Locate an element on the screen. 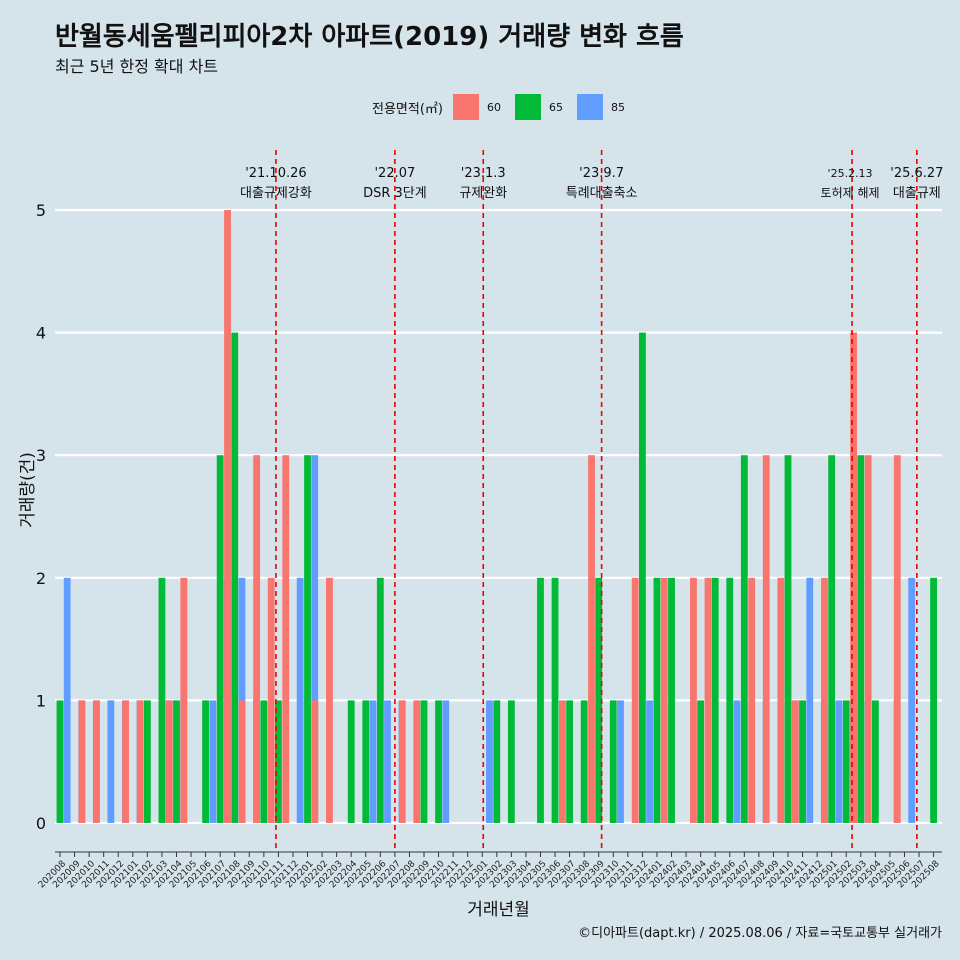  legend: 전용면적(㎡) 60 65 85 is located at coordinates (505, 107).